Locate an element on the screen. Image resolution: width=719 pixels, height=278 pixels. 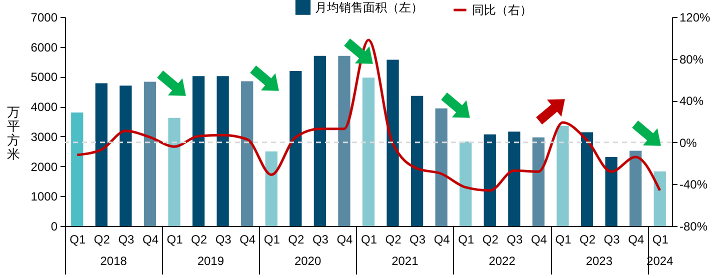
text: 2019 is located at coordinates (210, 261).